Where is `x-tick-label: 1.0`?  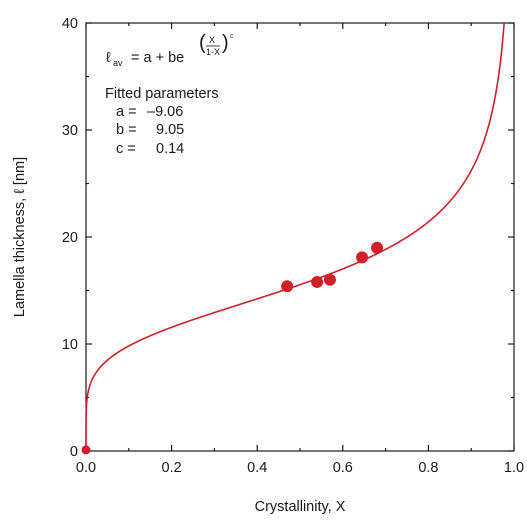
x-tick-label: 1.0 is located at coordinates (514, 468).